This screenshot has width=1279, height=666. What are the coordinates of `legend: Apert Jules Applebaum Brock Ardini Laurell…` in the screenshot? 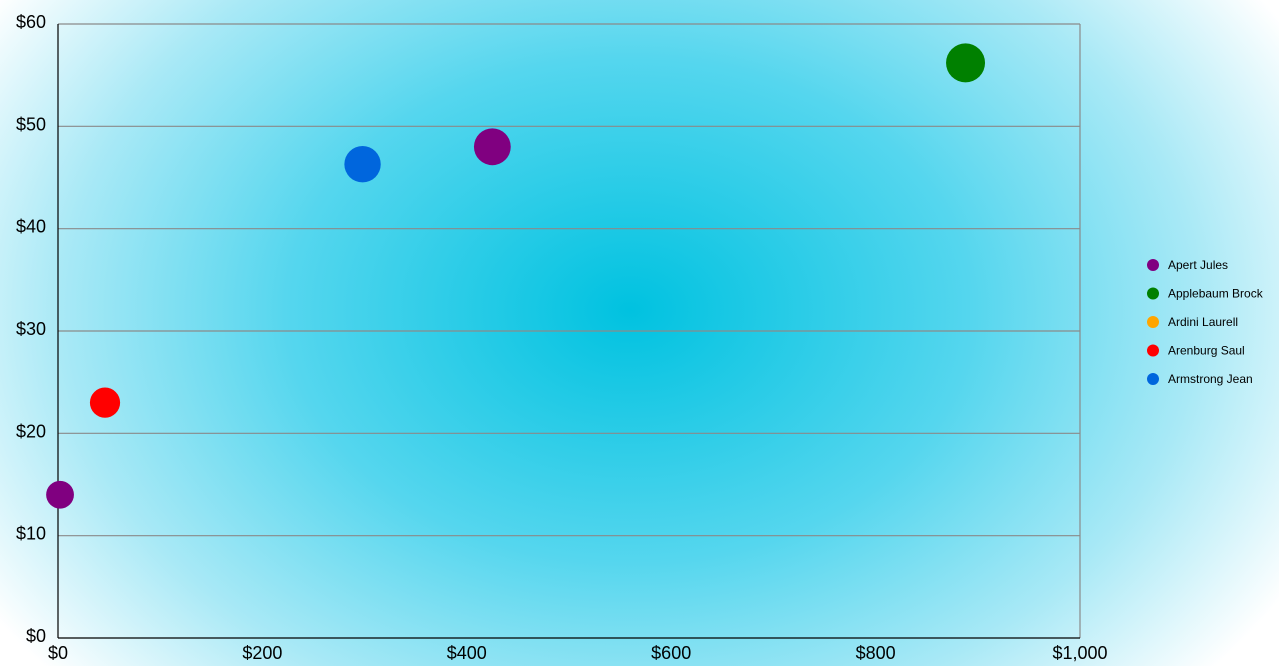 It's located at (1205, 322).